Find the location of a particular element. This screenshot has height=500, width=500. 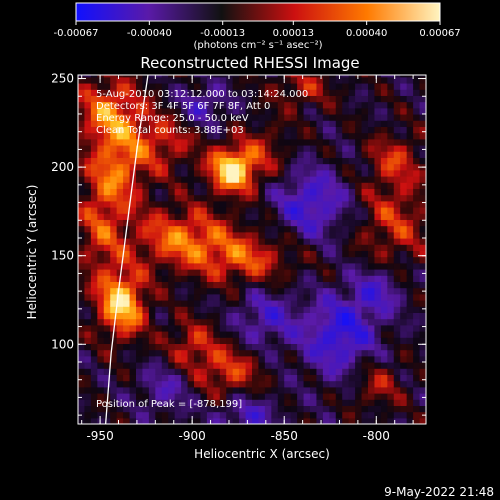

solar-limb-line is located at coordinates (126, 249).